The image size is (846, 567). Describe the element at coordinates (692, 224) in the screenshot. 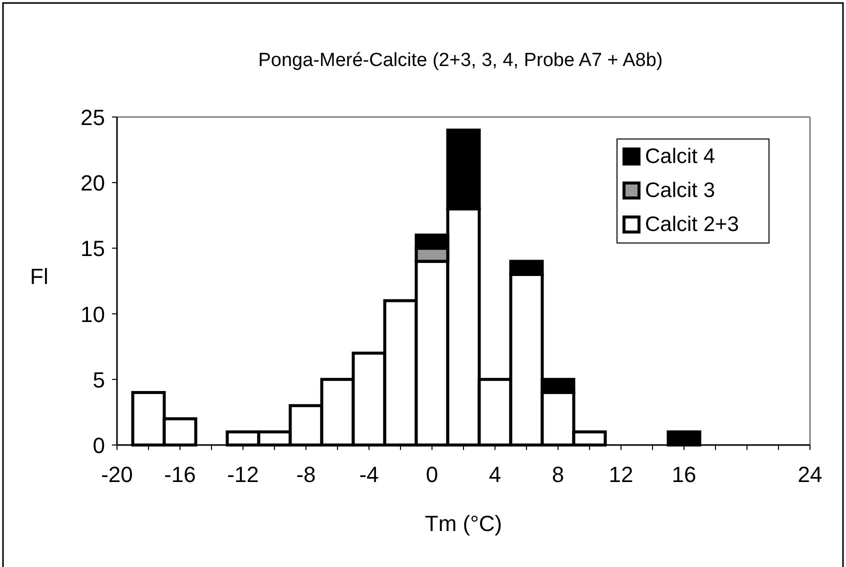

I see `legend-label: Calcit 2+3` at that location.